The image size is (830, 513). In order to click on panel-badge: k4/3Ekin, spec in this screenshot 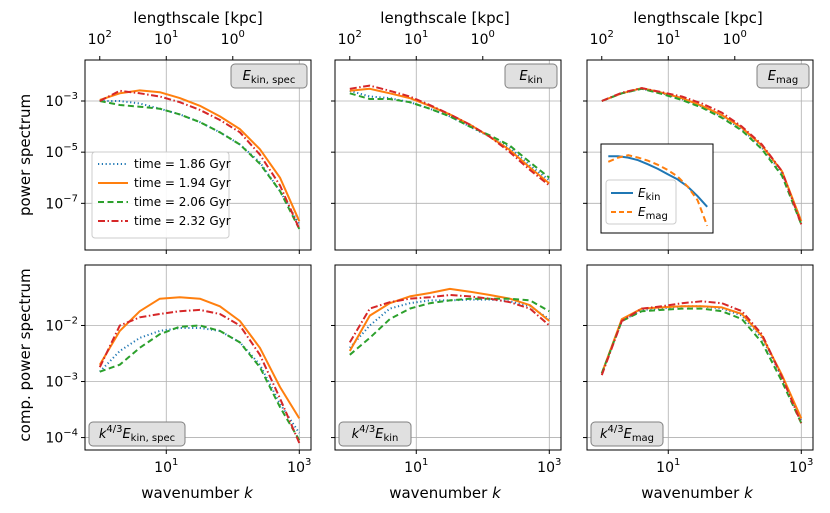, I will do `click(137, 434)`.